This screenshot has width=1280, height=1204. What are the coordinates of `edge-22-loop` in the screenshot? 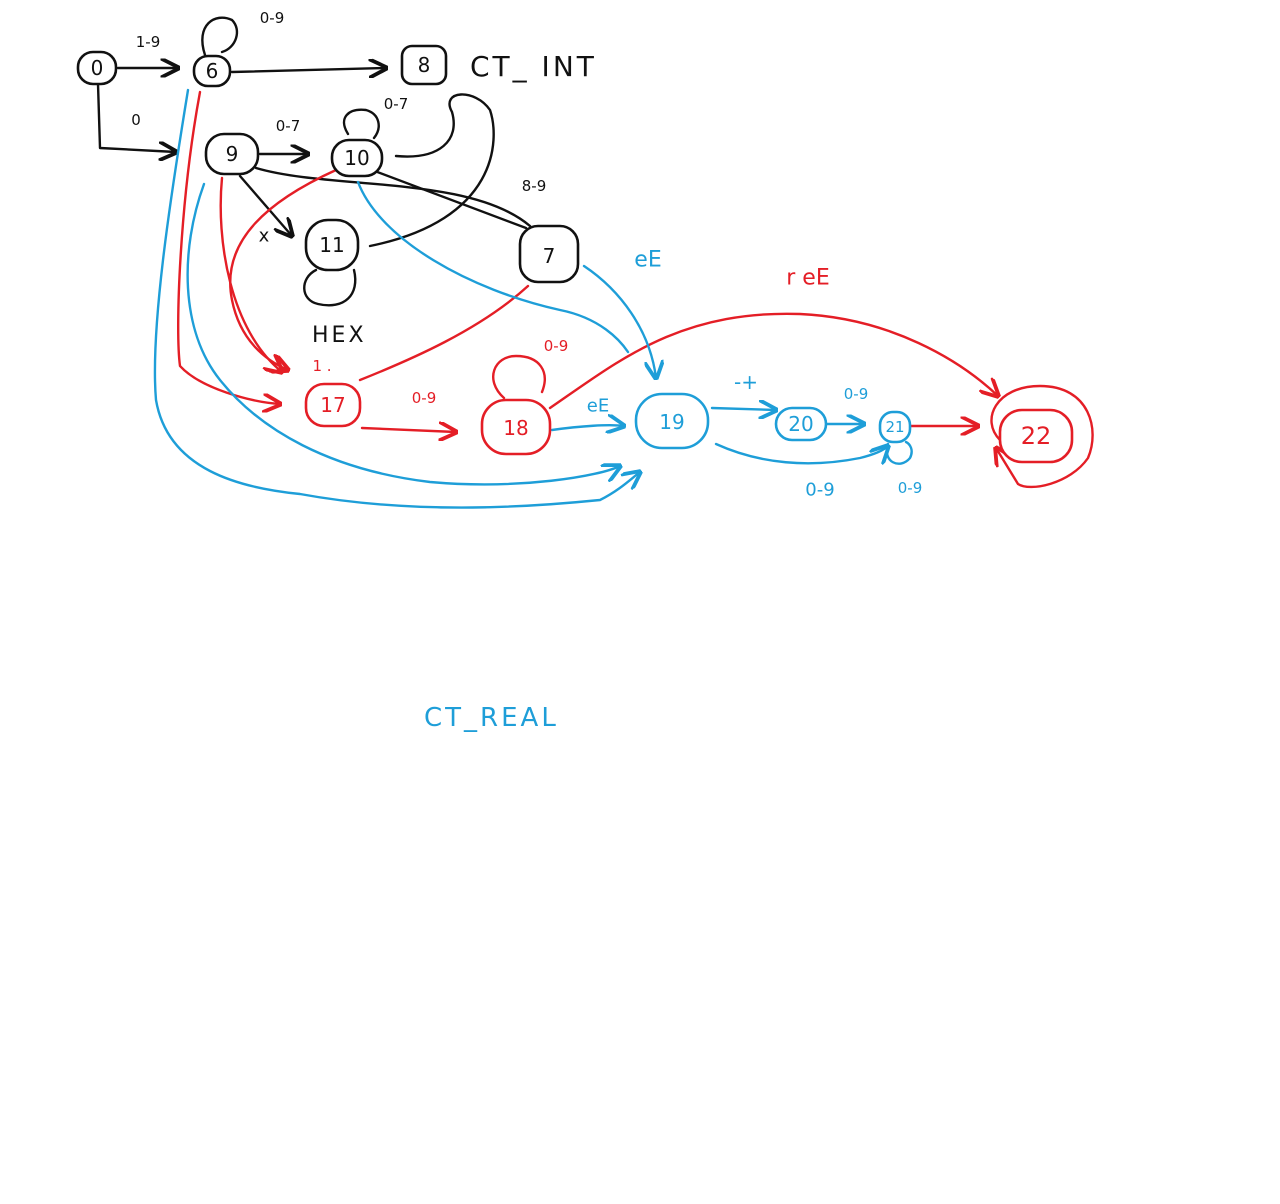 It's located at (1042, 436).